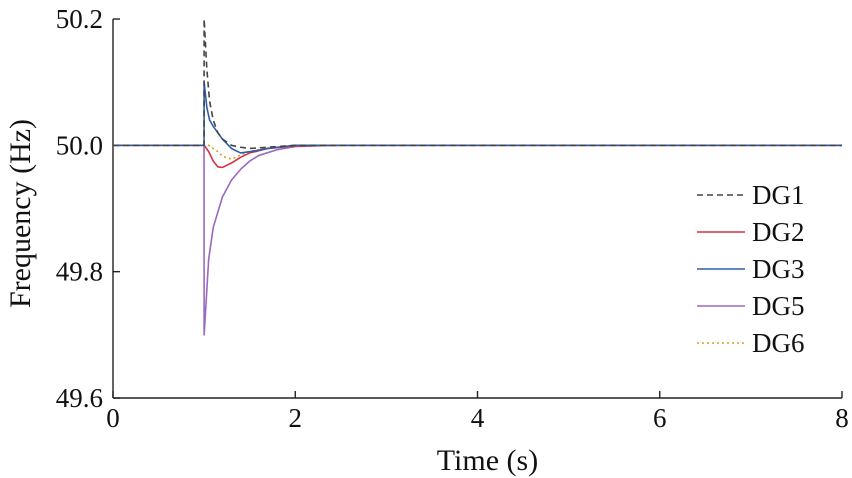  I want to click on x-axis-title: Time (s), so click(487, 460).